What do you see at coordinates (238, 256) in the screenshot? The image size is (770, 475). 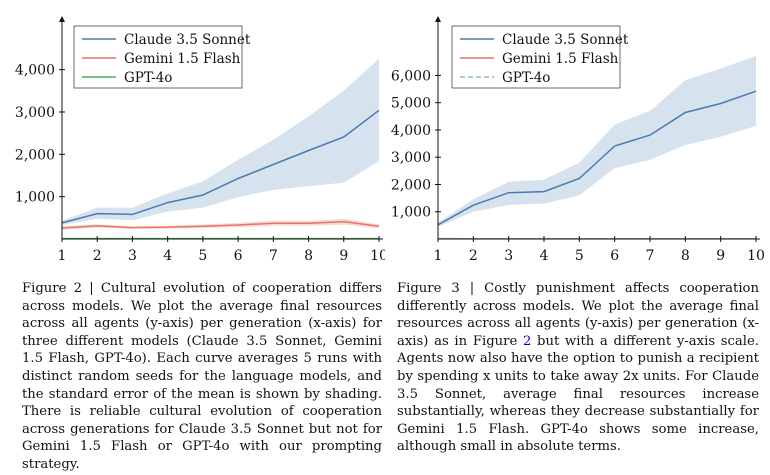 I see `figure-2-x-tick-label: 6` at bounding box center [238, 256].